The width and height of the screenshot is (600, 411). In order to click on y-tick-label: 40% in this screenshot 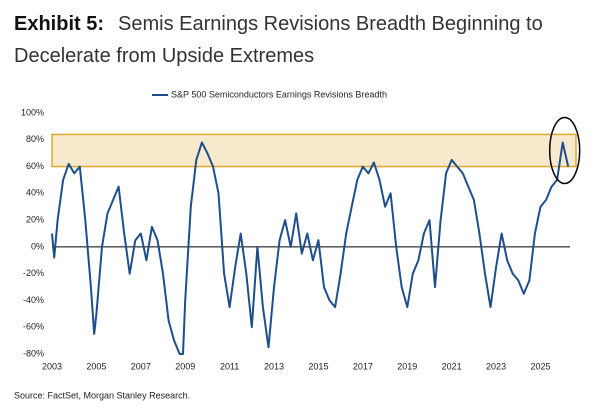, I will do `click(35, 193)`.